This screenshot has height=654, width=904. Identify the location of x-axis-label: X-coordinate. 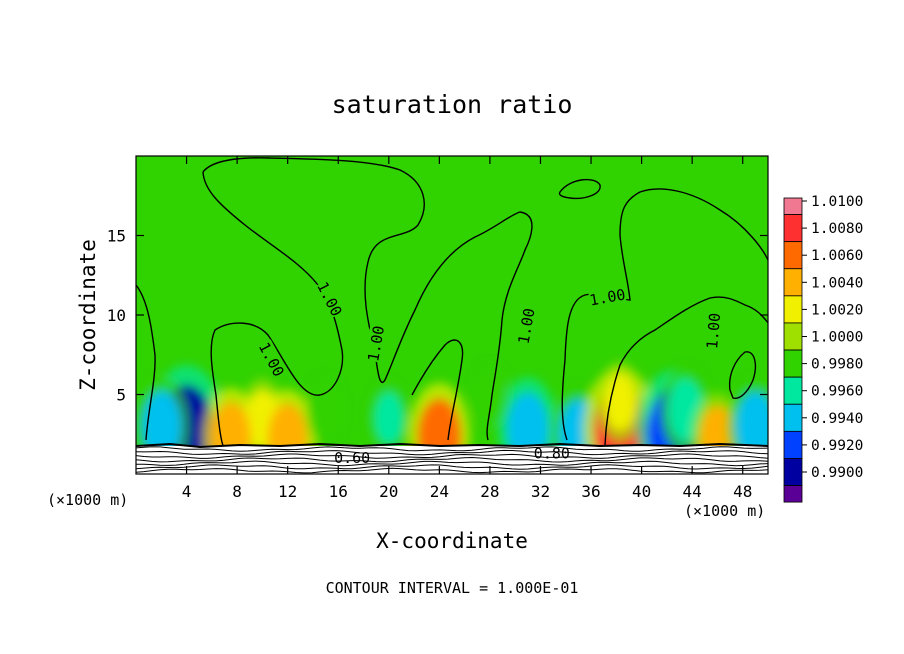
(452, 541).